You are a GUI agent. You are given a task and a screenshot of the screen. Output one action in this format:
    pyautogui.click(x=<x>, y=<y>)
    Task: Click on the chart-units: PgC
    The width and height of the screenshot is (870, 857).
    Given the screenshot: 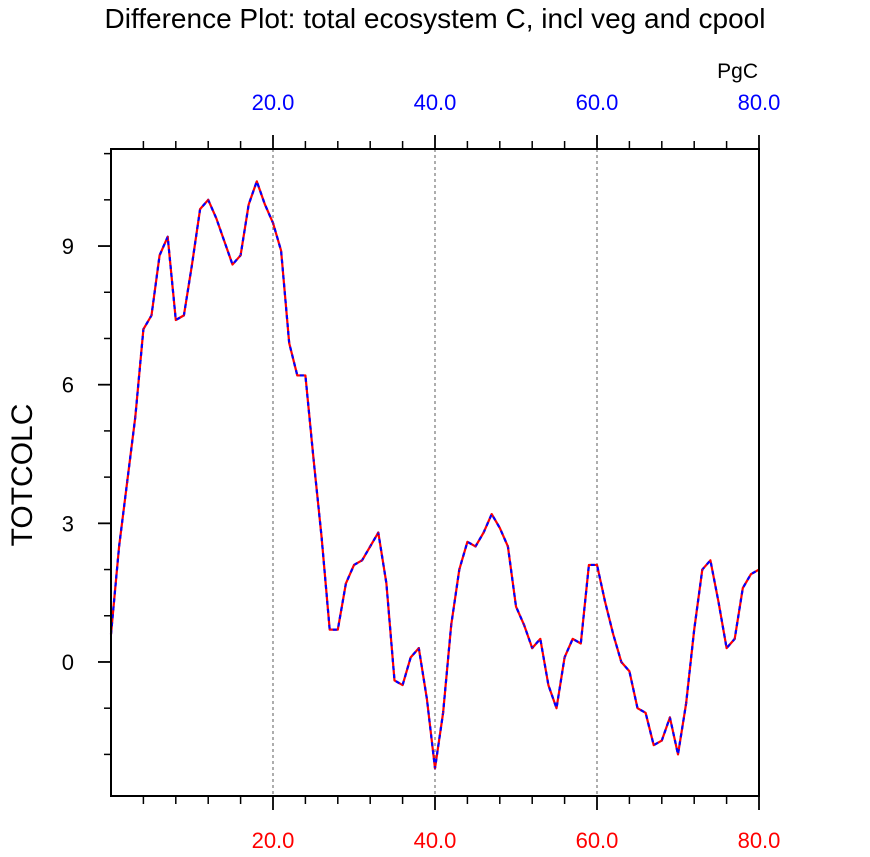 What is the action you would take?
    pyautogui.click(x=737, y=71)
    